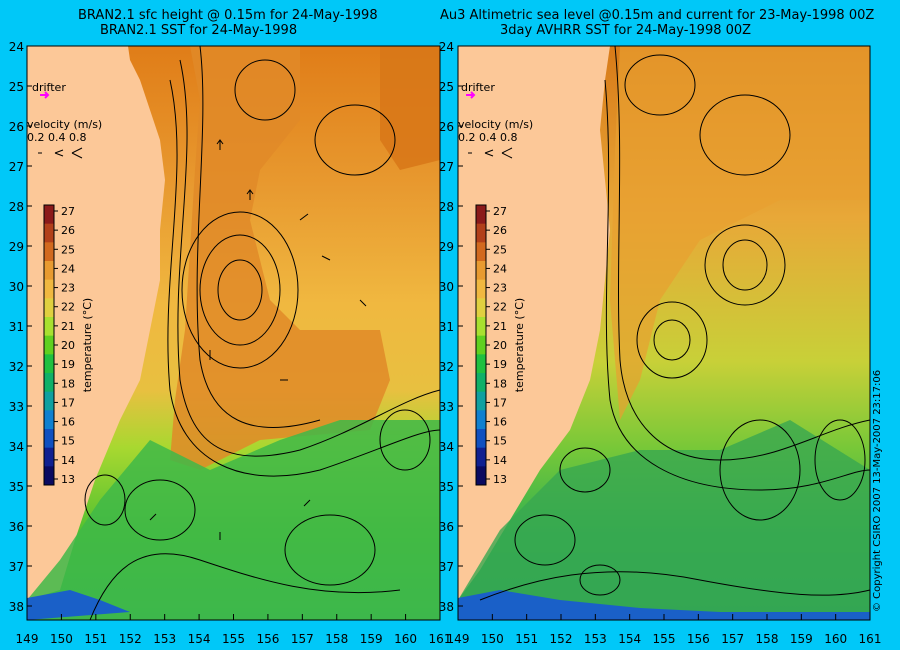 Image resolution: width=900 pixels, height=650 pixels. What do you see at coordinates (56, 137) in the screenshot?
I see `left-velocity-values: 0.2 0.4 0.8` at bounding box center [56, 137].